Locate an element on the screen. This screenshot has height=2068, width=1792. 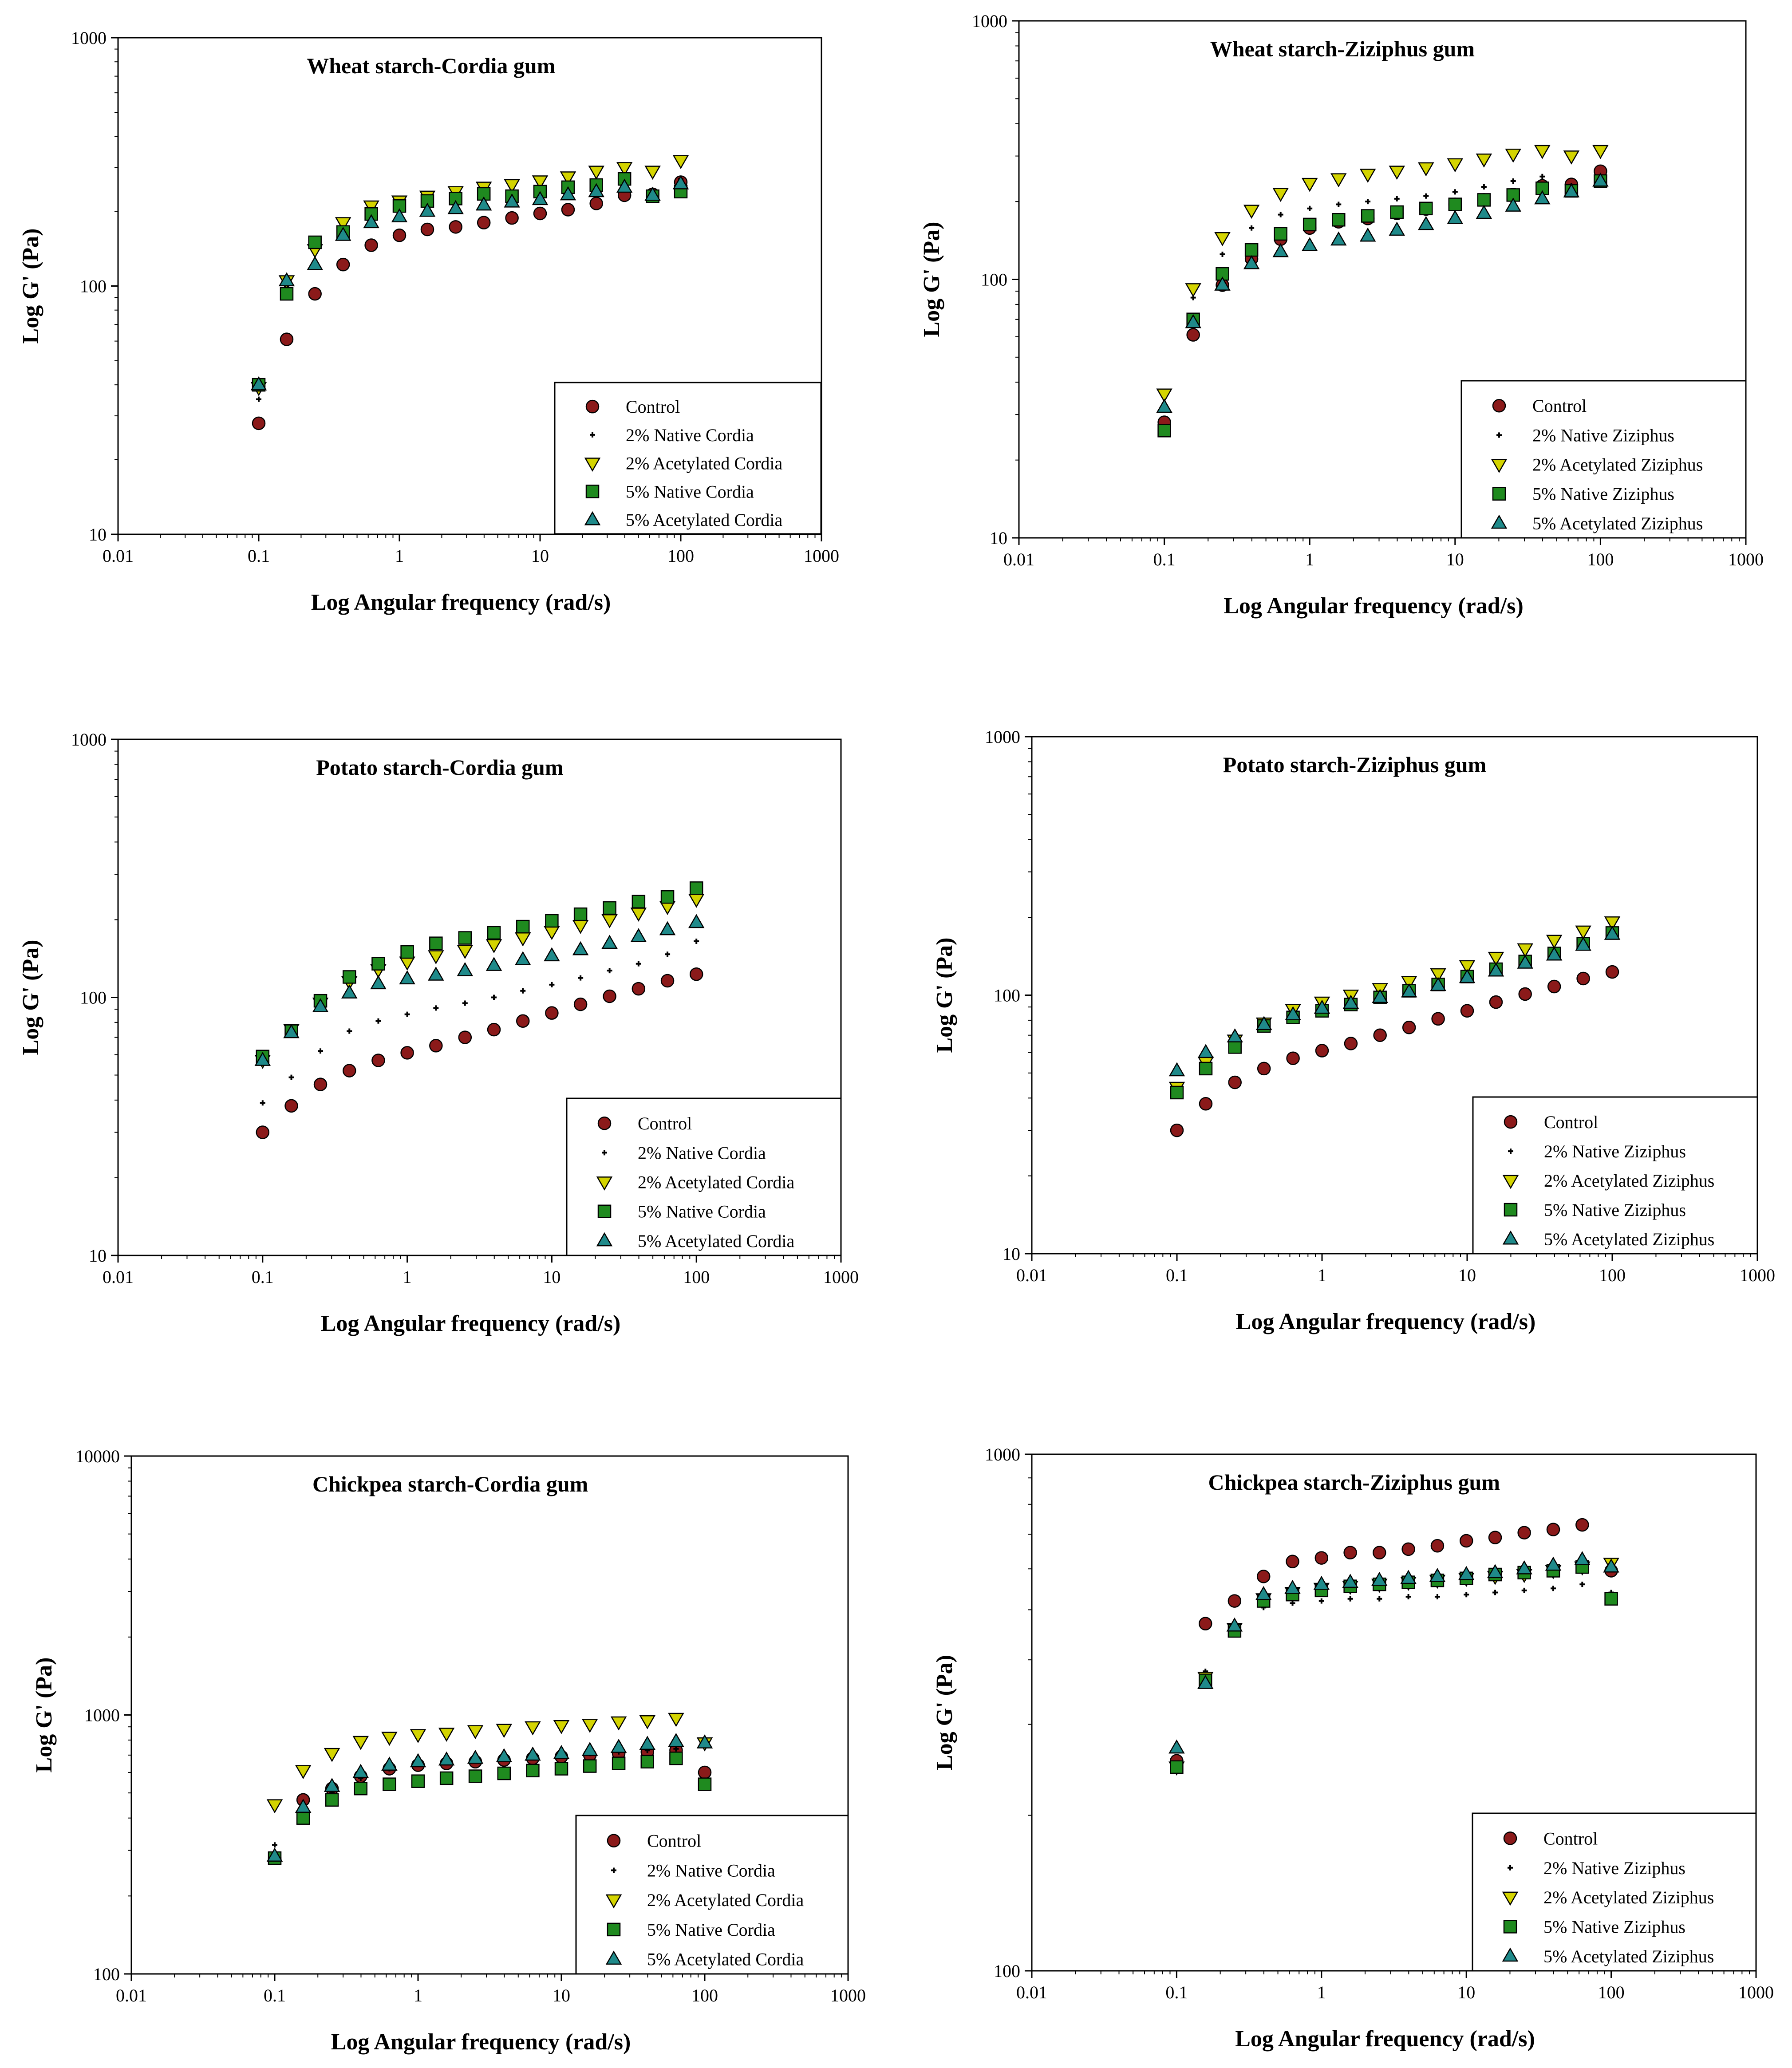
x-tick-label: 1000 is located at coordinates (1756, 1992).